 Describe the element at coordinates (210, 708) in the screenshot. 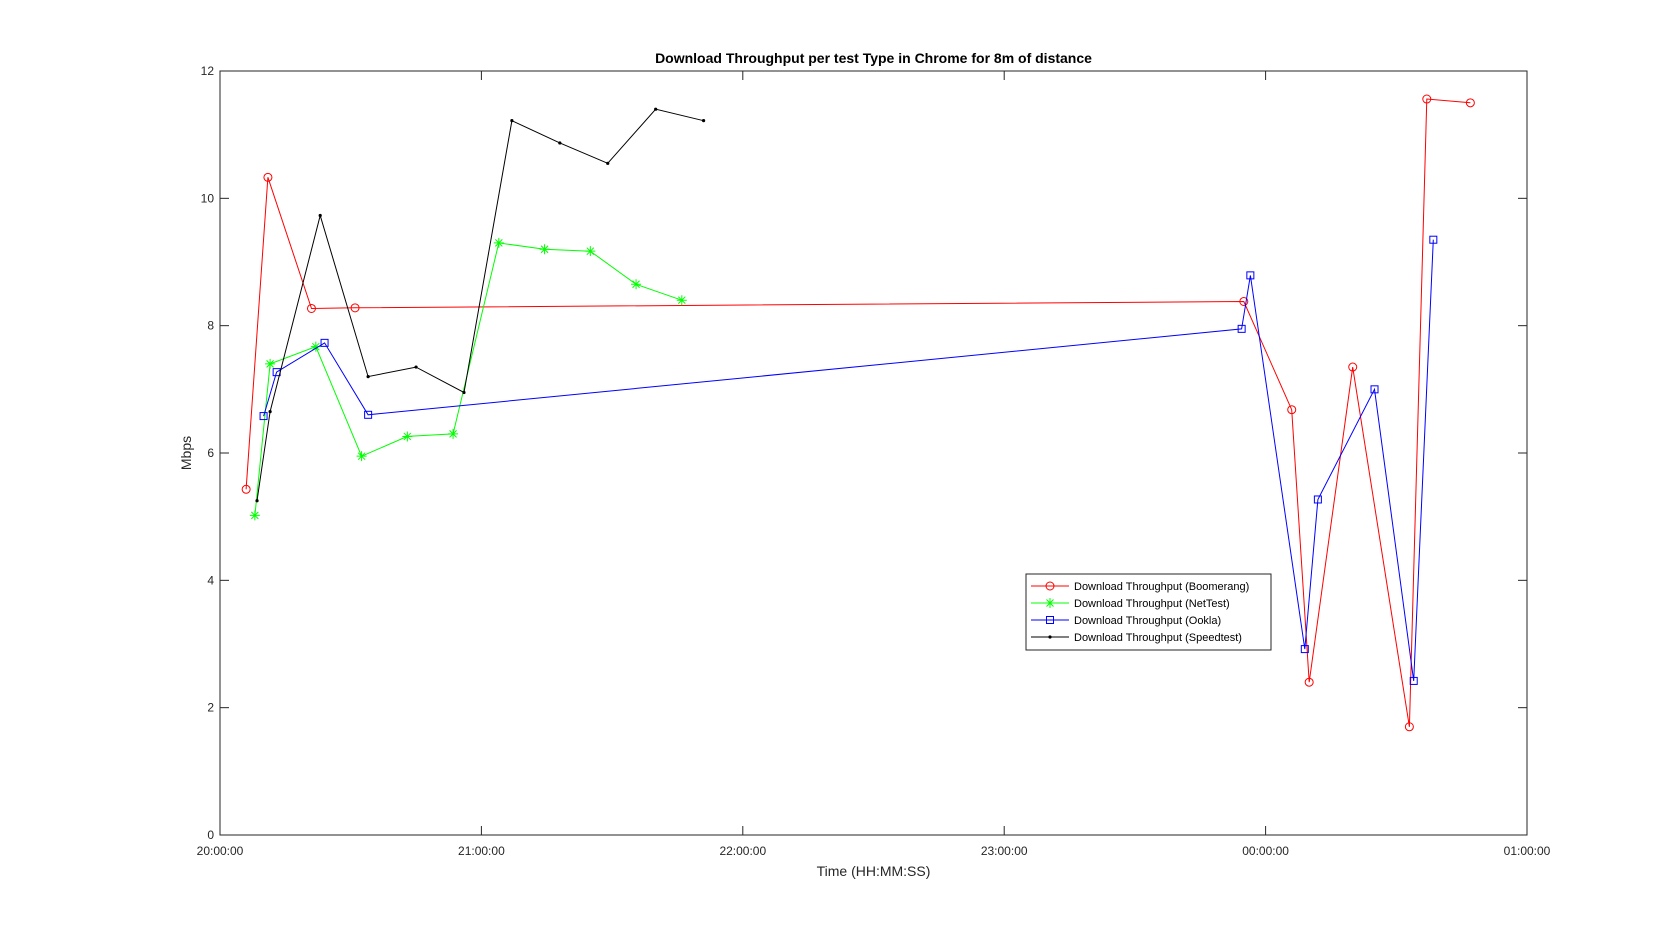

I see `y-tick-label: 2` at that location.